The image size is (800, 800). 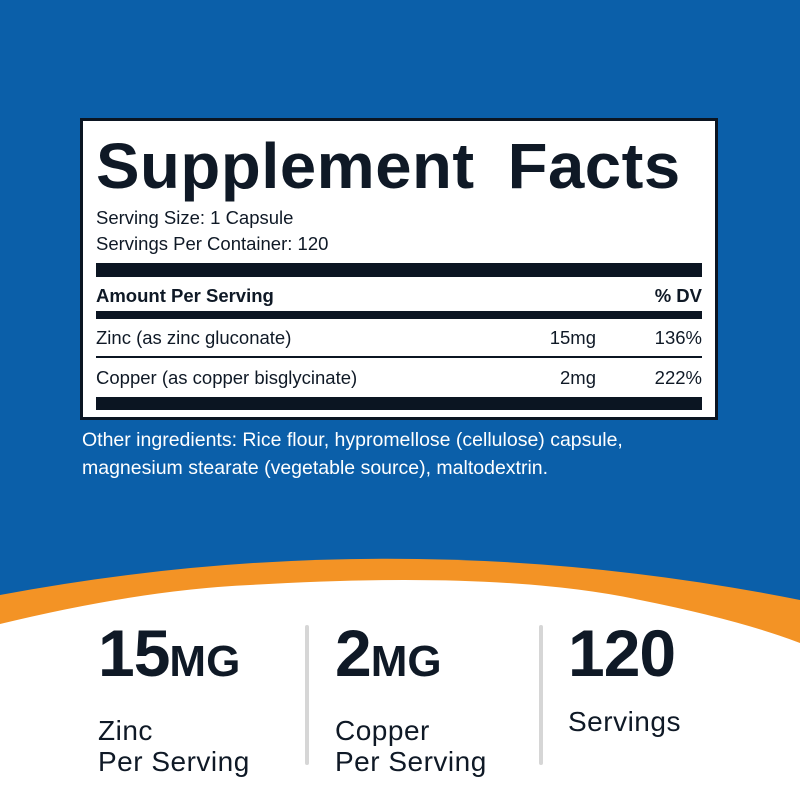 I want to click on stat-label: Servings, so click(x=624, y=721).